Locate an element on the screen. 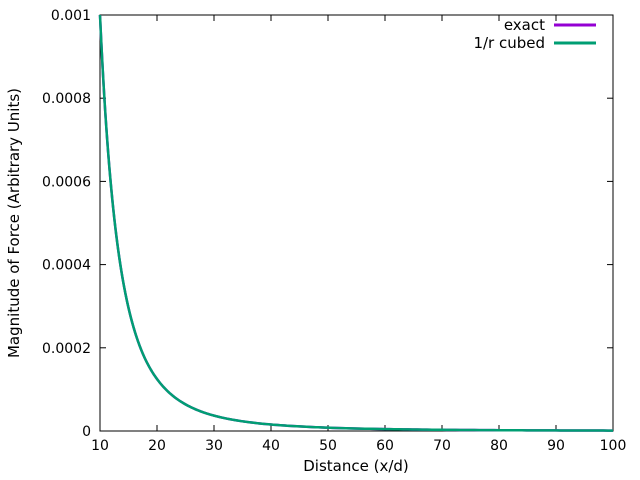 This screenshot has width=640, height=480. y-axis-title: Magnitude of Force (Arbitrary Units) is located at coordinates (14, 223).